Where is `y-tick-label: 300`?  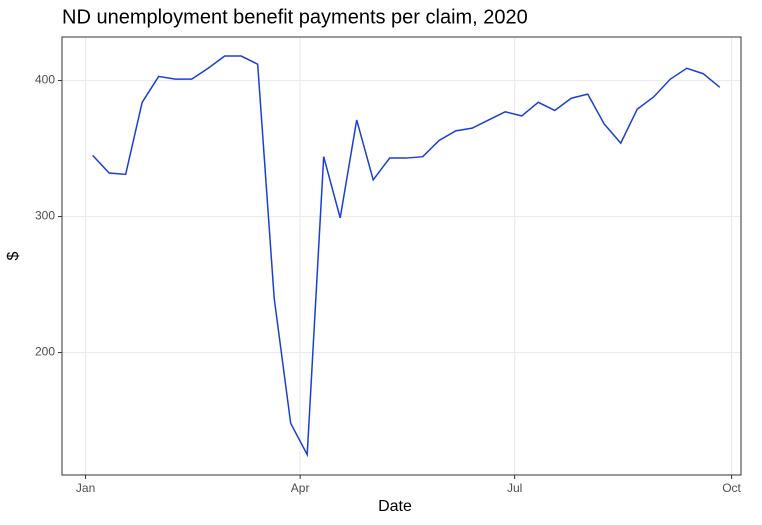
y-tick-label: 300 is located at coordinates (45, 216).